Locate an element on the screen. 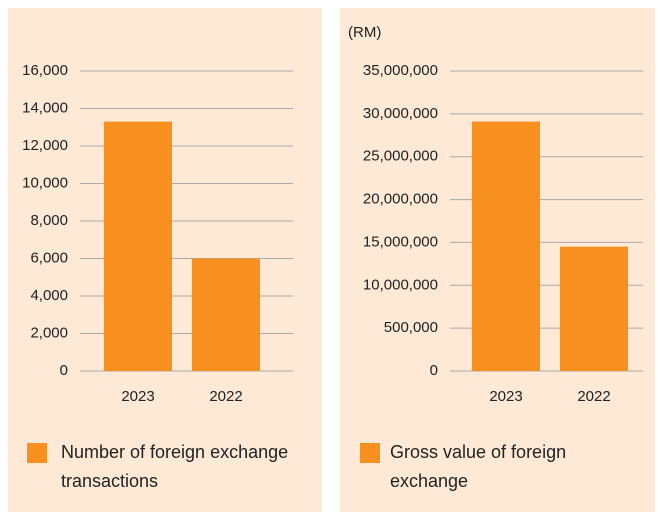  y-tick-label: 8,000 is located at coordinates (49, 220).